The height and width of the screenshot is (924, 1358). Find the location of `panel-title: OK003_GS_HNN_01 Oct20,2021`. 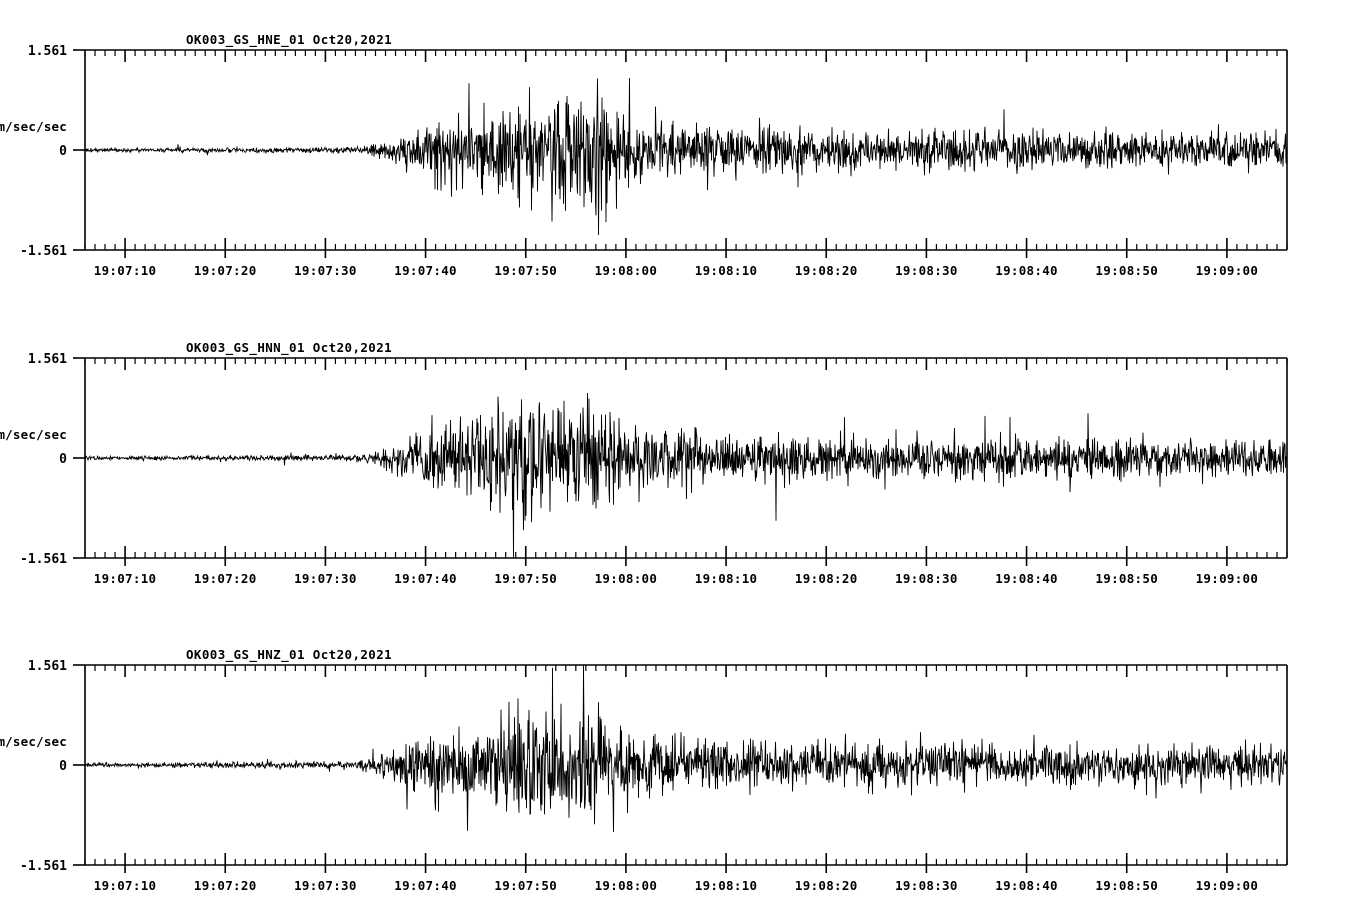

panel-title: OK003_GS_HNN_01 Oct20,2021 is located at coordinates (289, 348).